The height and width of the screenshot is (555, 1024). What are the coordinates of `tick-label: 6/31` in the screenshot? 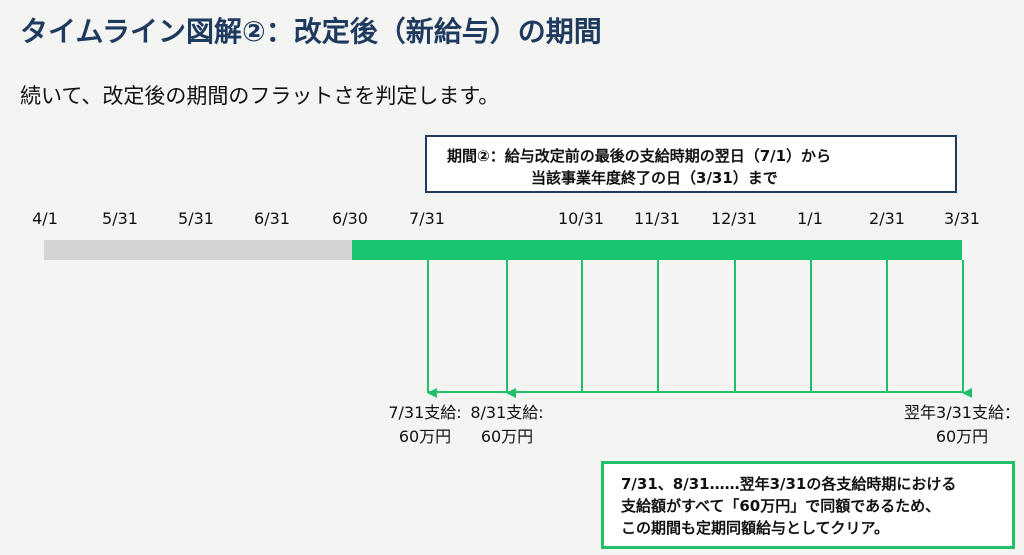 It's located at (272, 218).